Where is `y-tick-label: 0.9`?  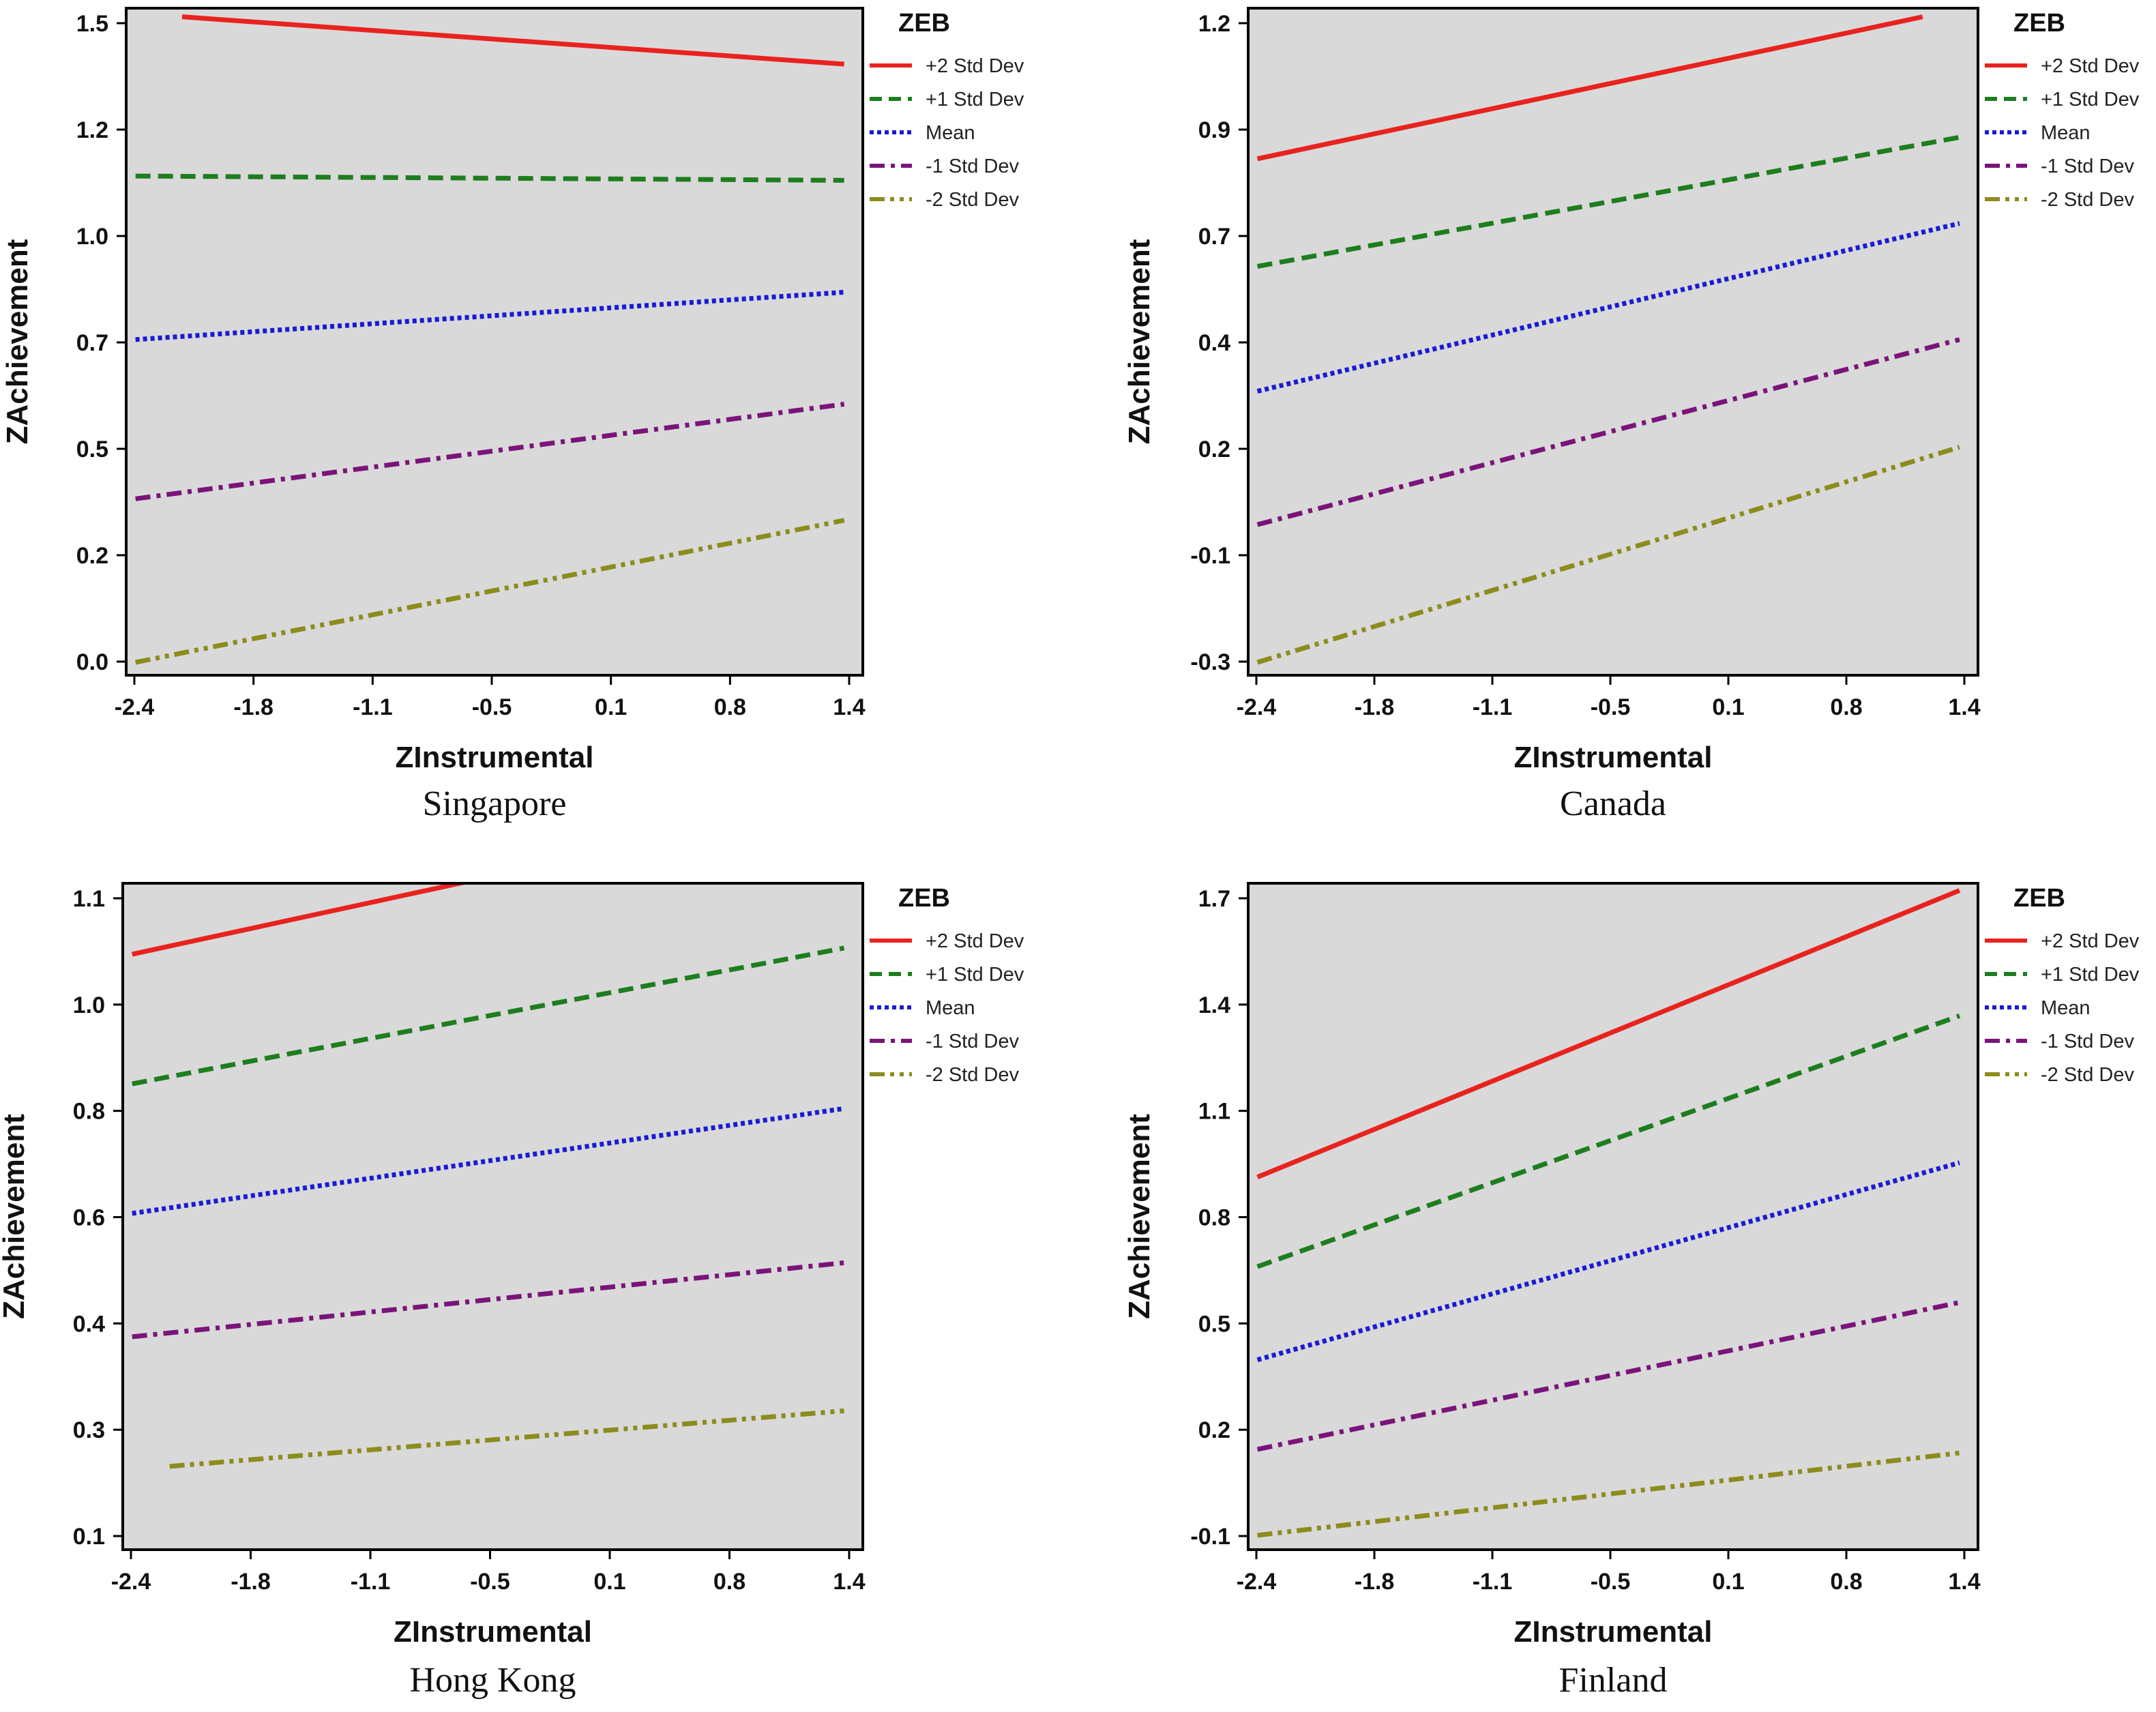
y-tick-label: 0.9 is located at coordinates (1214, 130).